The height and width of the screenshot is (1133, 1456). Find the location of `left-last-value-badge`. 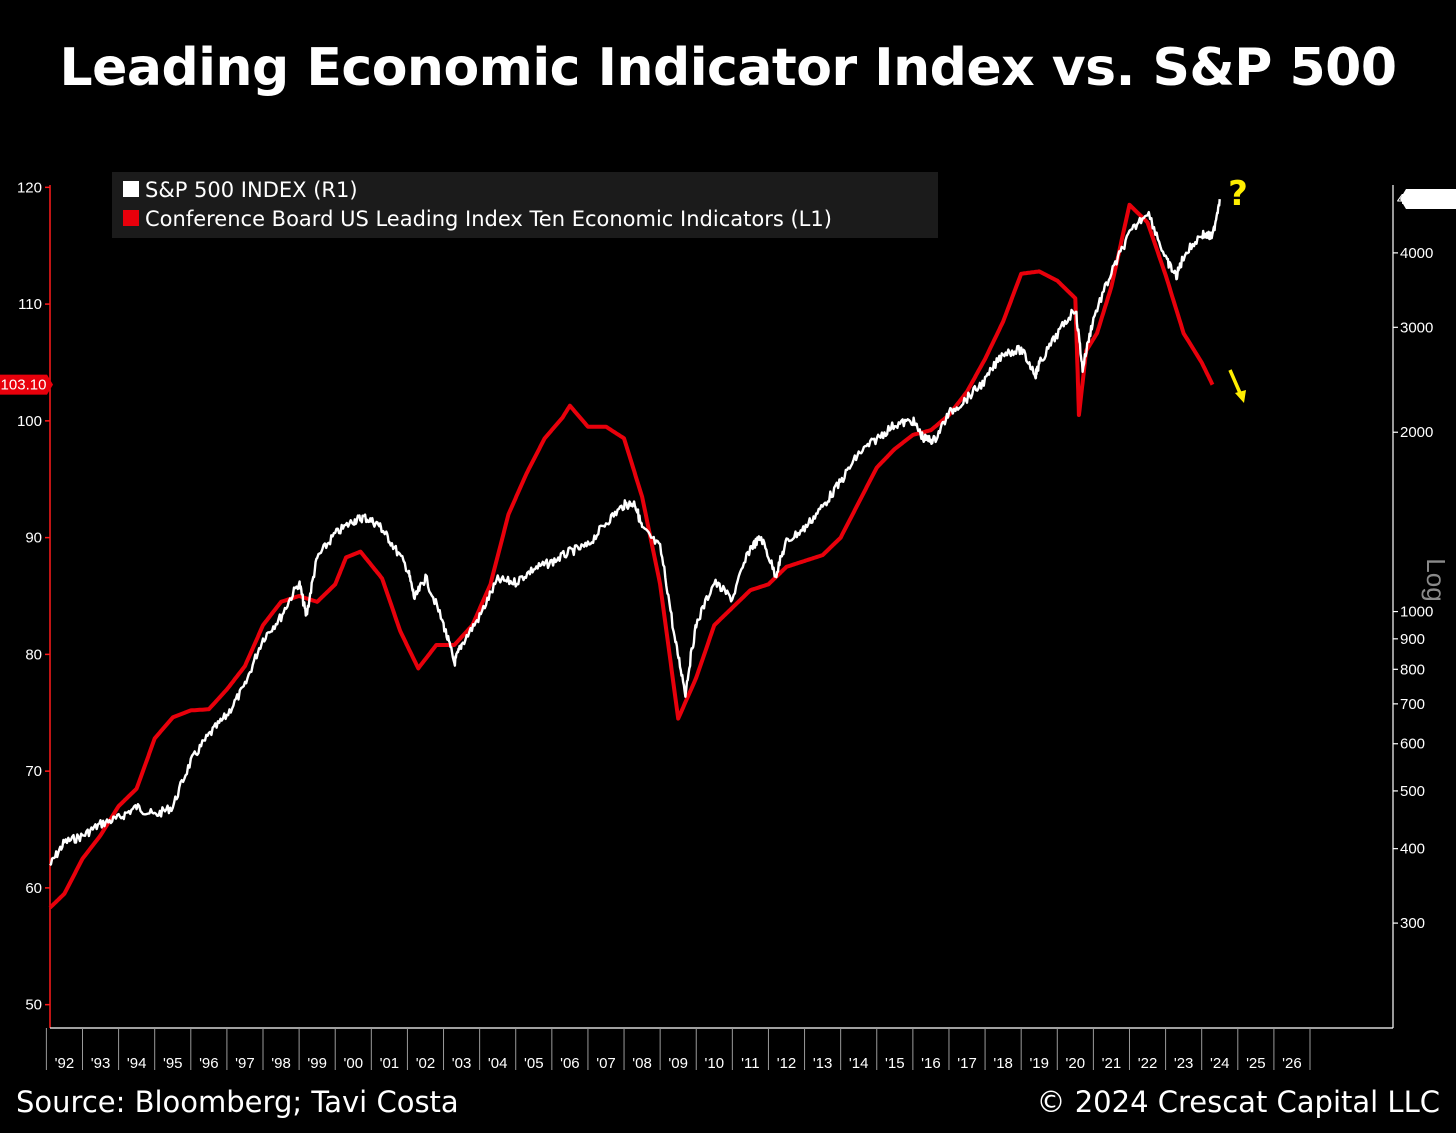

left-last-value-badge is located at coordinates (23, 384).